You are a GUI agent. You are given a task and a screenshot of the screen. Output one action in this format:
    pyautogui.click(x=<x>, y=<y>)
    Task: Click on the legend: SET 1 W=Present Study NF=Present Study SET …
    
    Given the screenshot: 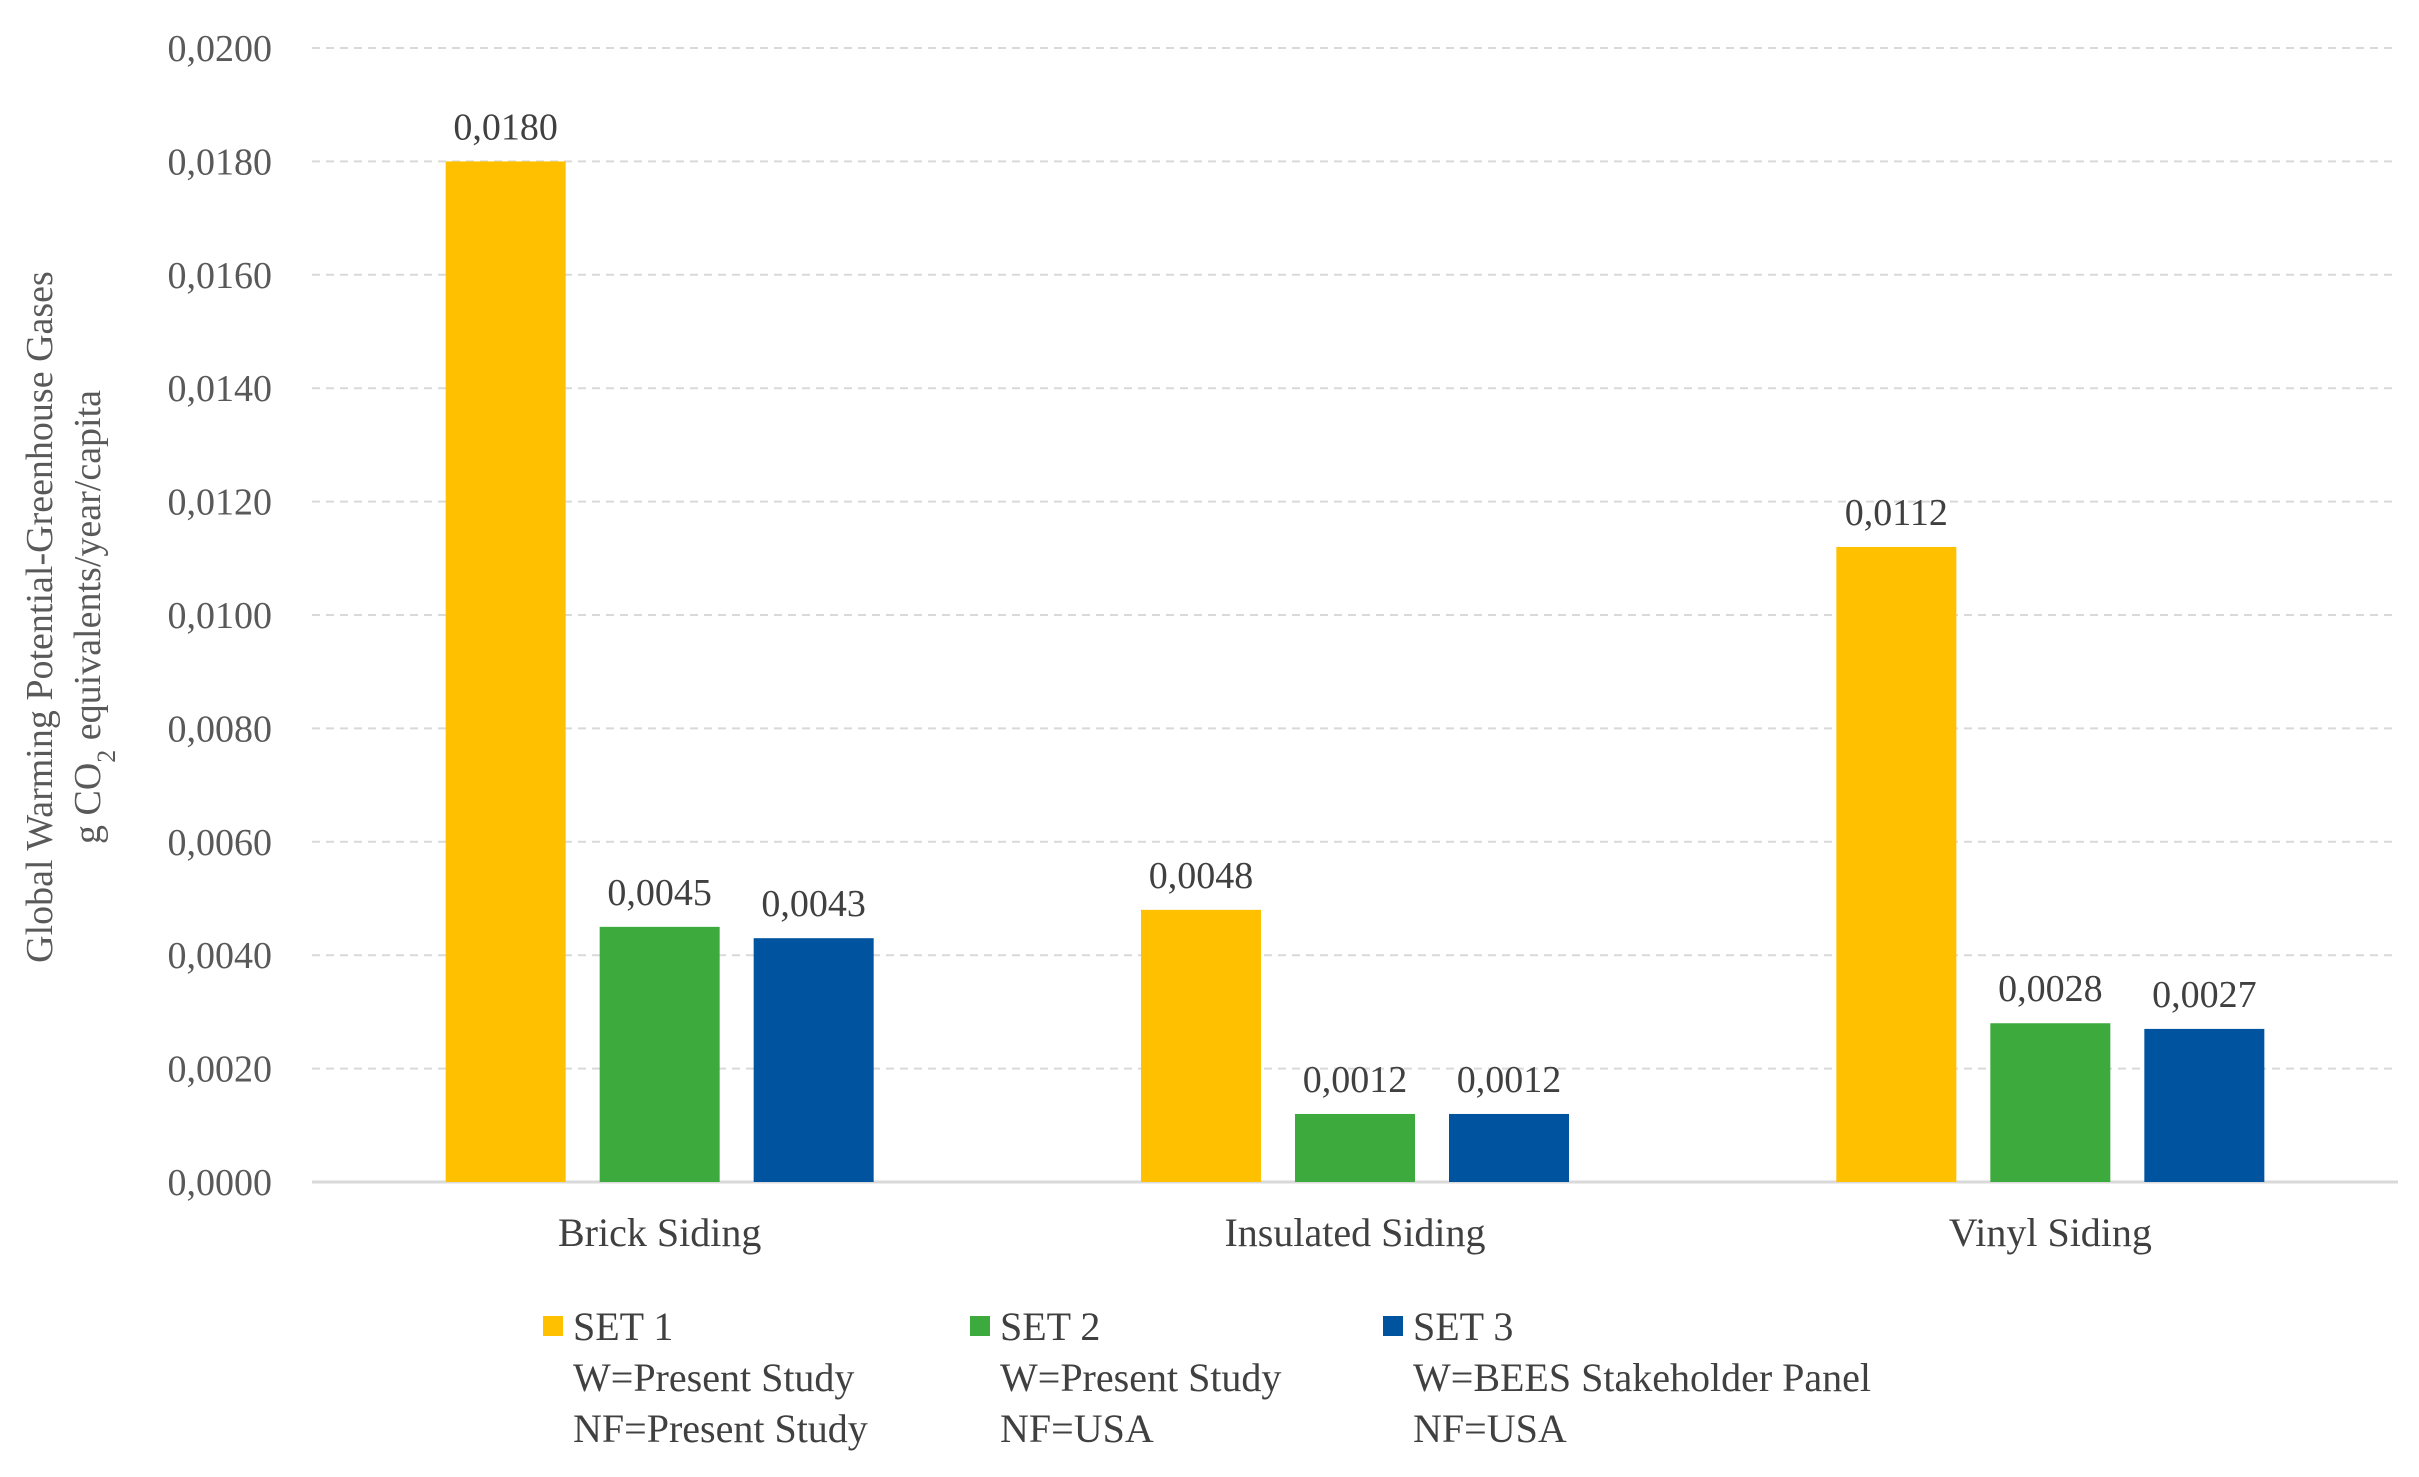 What is the action you would take?
    pyautogui.click(x=1207, y=1377)
    